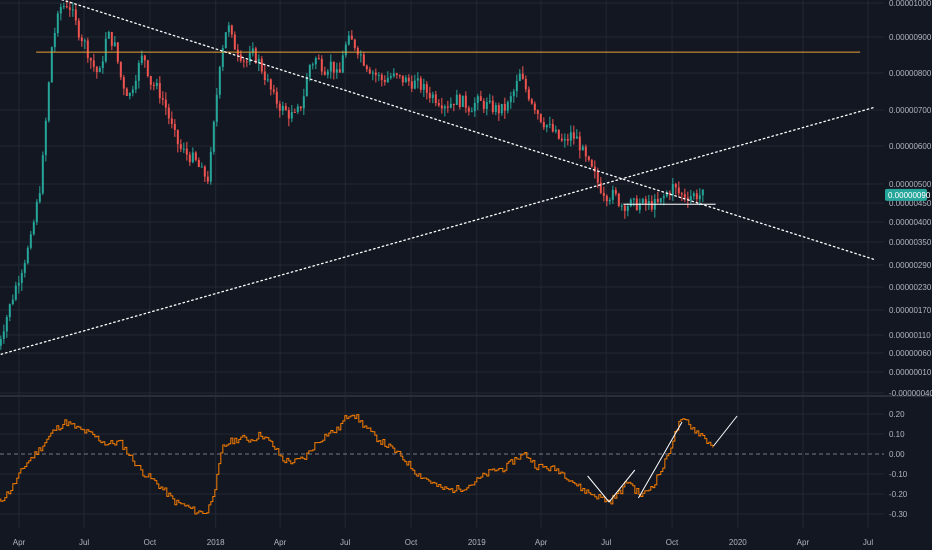  I want to click on oscillator-tick-label: 0.10, so click(897, 434).